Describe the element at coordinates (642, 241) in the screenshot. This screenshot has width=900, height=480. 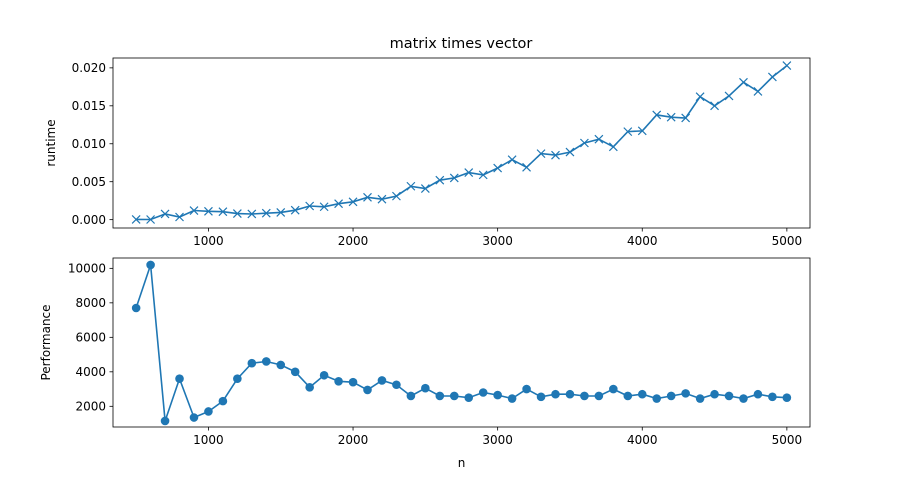
I see `runtime-x-tick-label: 4000` at that location.